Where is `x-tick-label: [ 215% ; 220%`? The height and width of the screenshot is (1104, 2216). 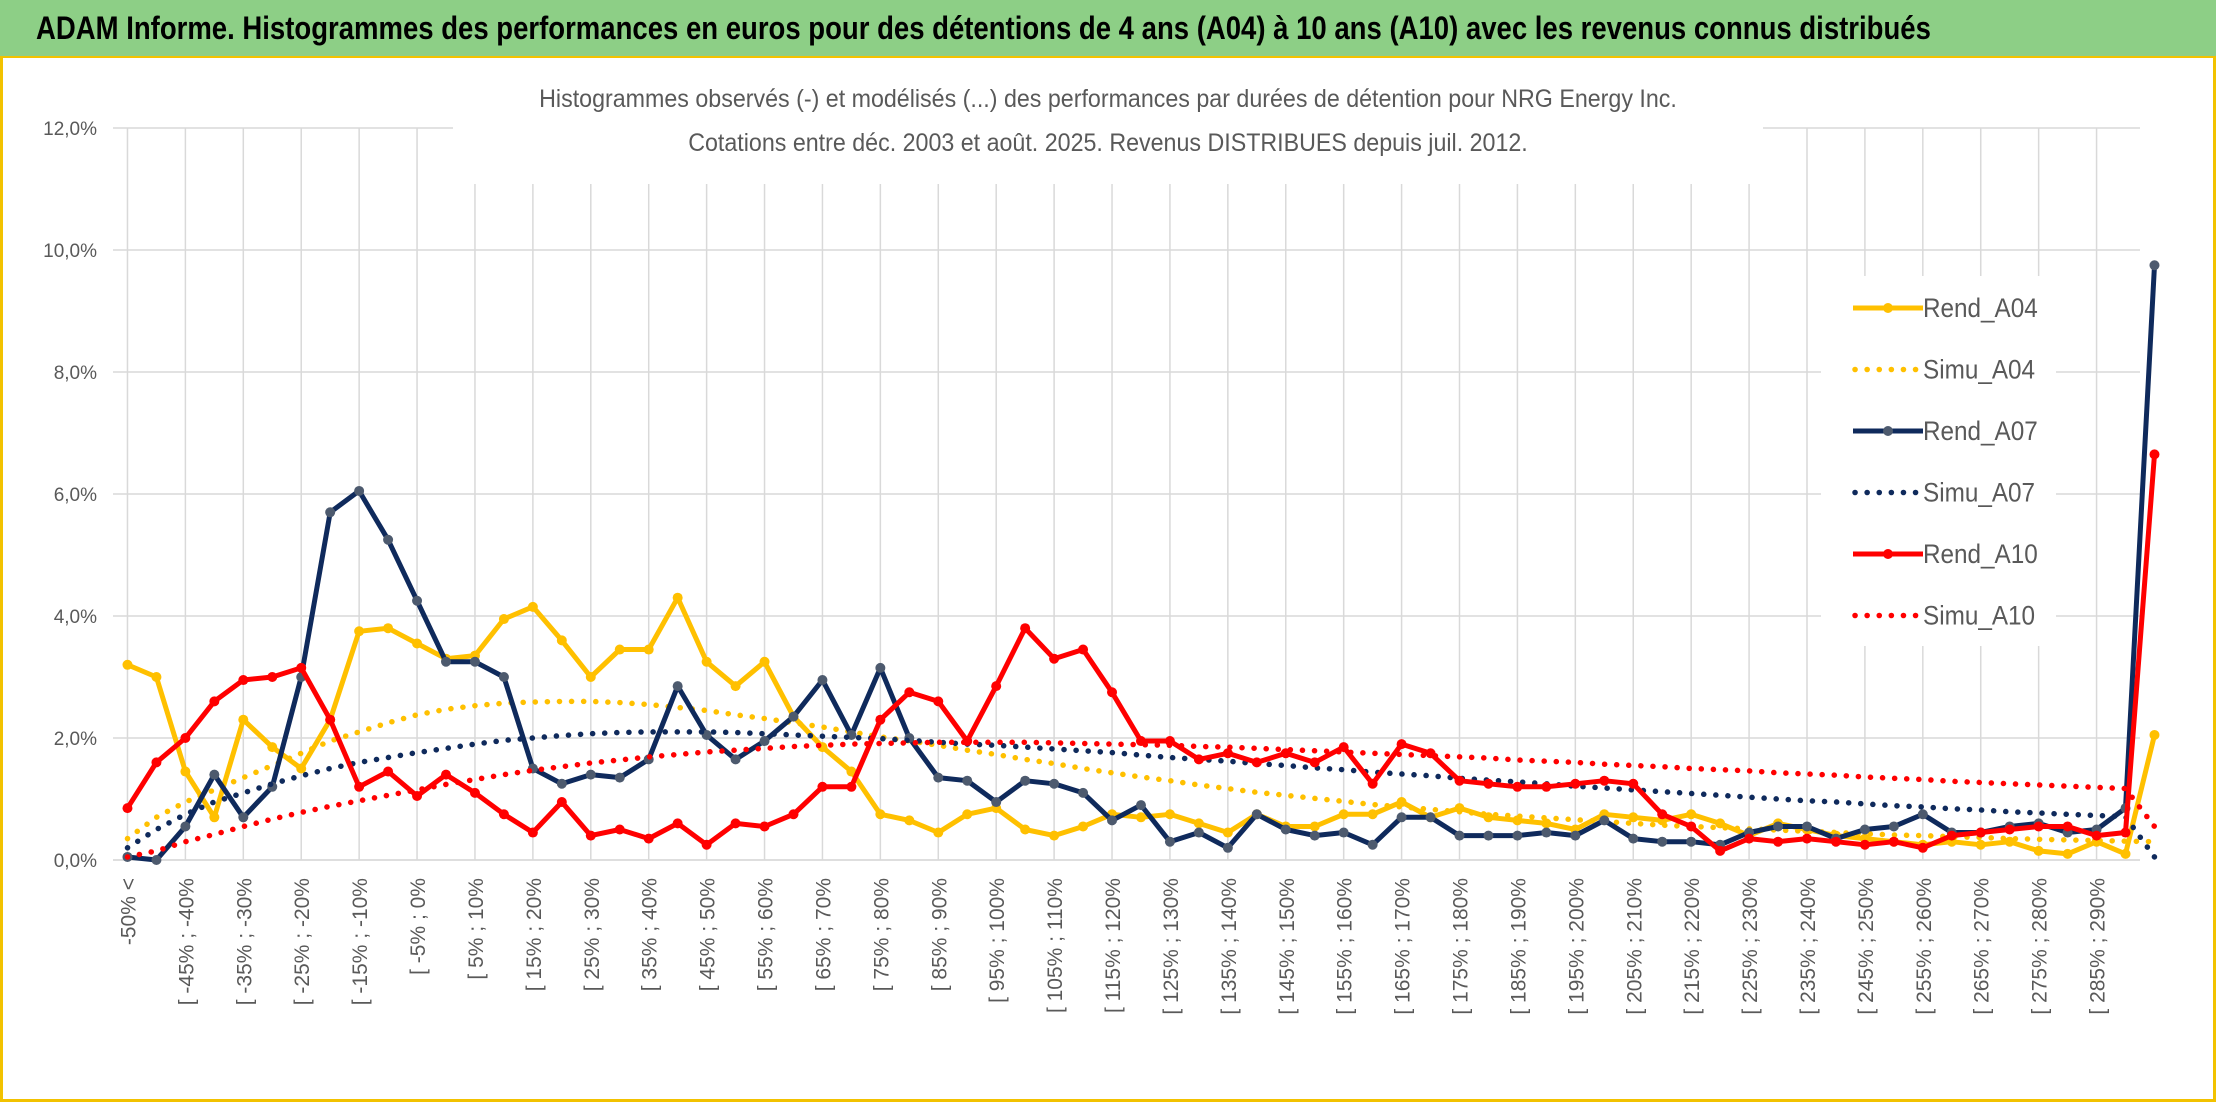
x-tick-label: [ 215% ; 220% is located at coordinates (1692, 946).